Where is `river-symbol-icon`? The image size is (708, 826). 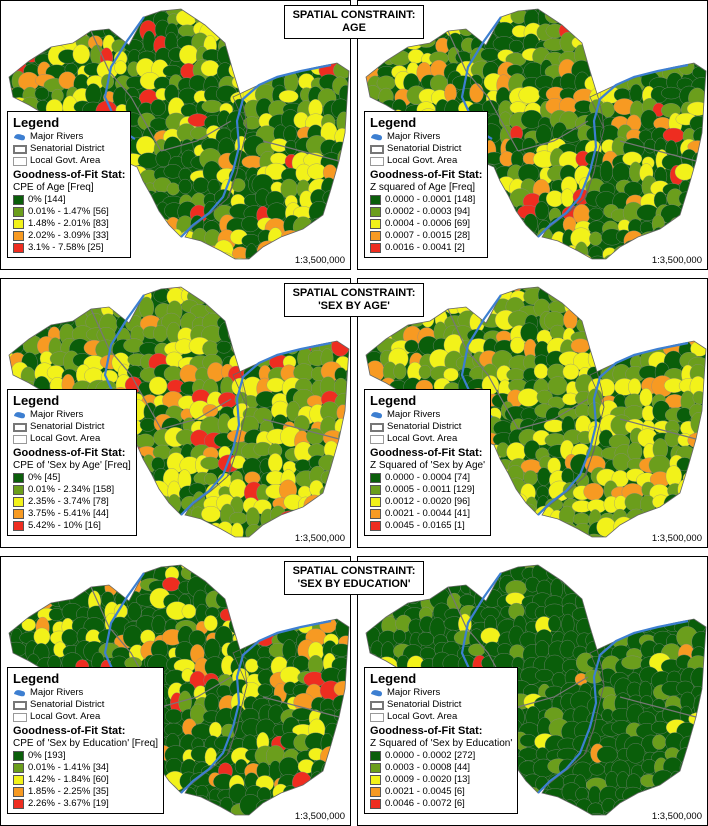
river-symbol-icon is located at coordinates (377, 137).